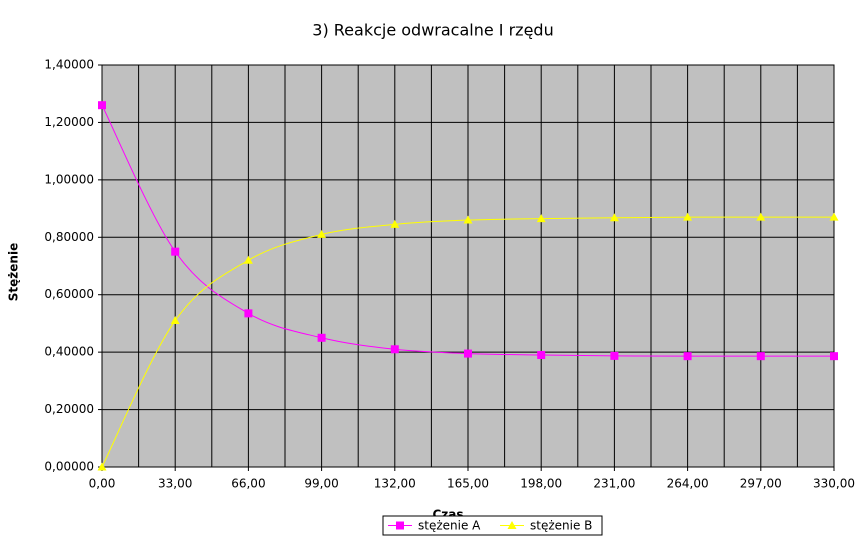 This screenshot has height=549, width=866. I want to click on x-tick-label: 33,00, so click(175, 484).